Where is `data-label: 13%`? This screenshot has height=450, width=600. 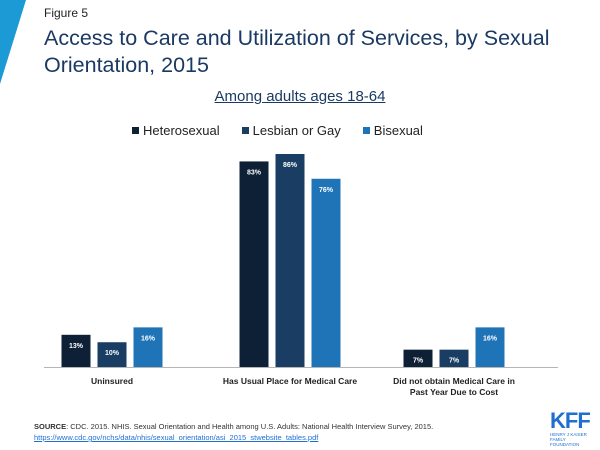
data-label: 13% is located at coordinates (76, 346).